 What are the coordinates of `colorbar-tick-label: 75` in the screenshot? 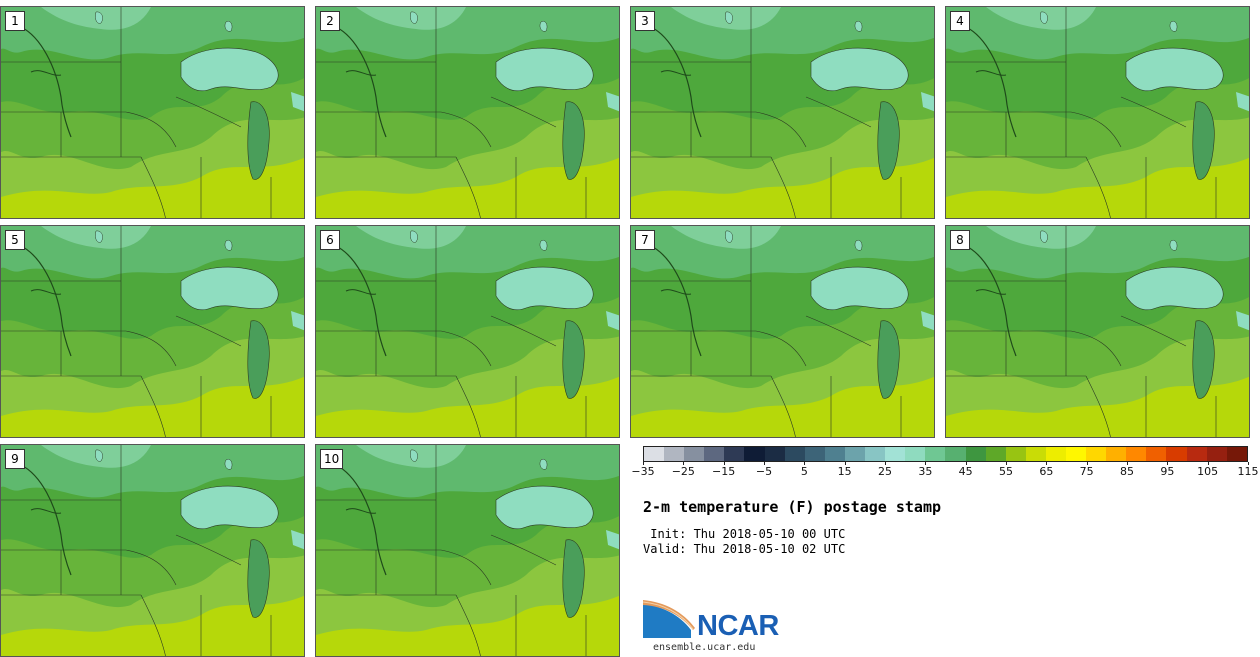 It's located at (1086, 471).